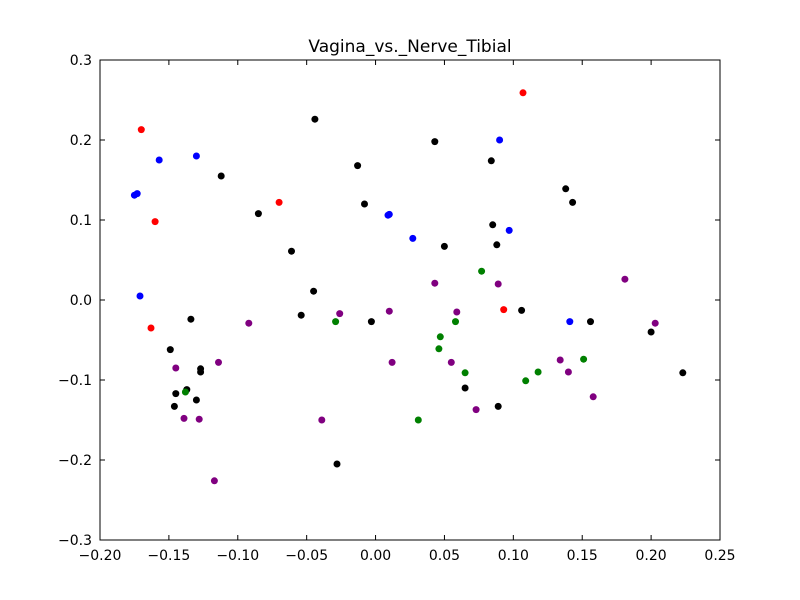 Image resolution: width=800 pixels, height=600 pixels. I want to click on x-tick-label: 0.05, so click(444, 556).